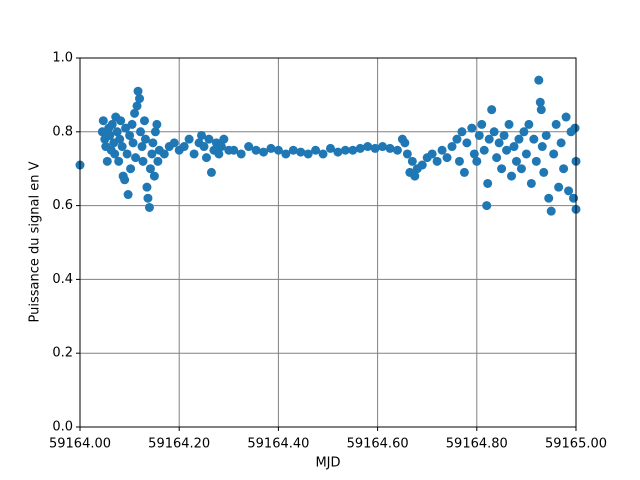 The width and height of the screenshot is (640, 480). What do you see at coordinates (62, 427) in the screenshot?
I see `y-tick-label: 0.0` at bounding box center [62, 427].